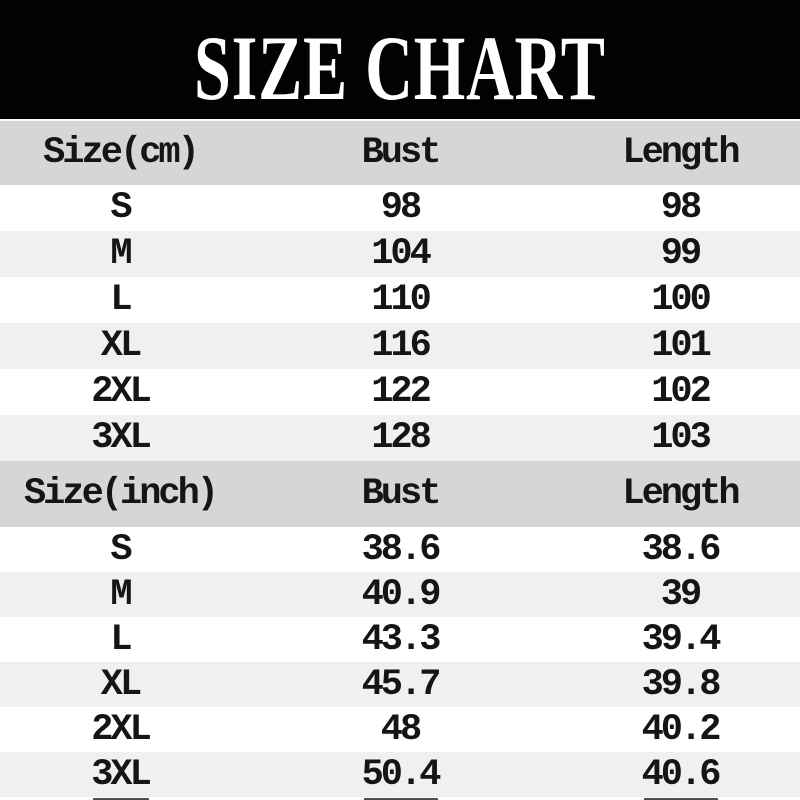 Image resolution: width=800 pixels, height=800 pixels. I want to click on table-row: XL 45.7 39.8, so click(400, 684).